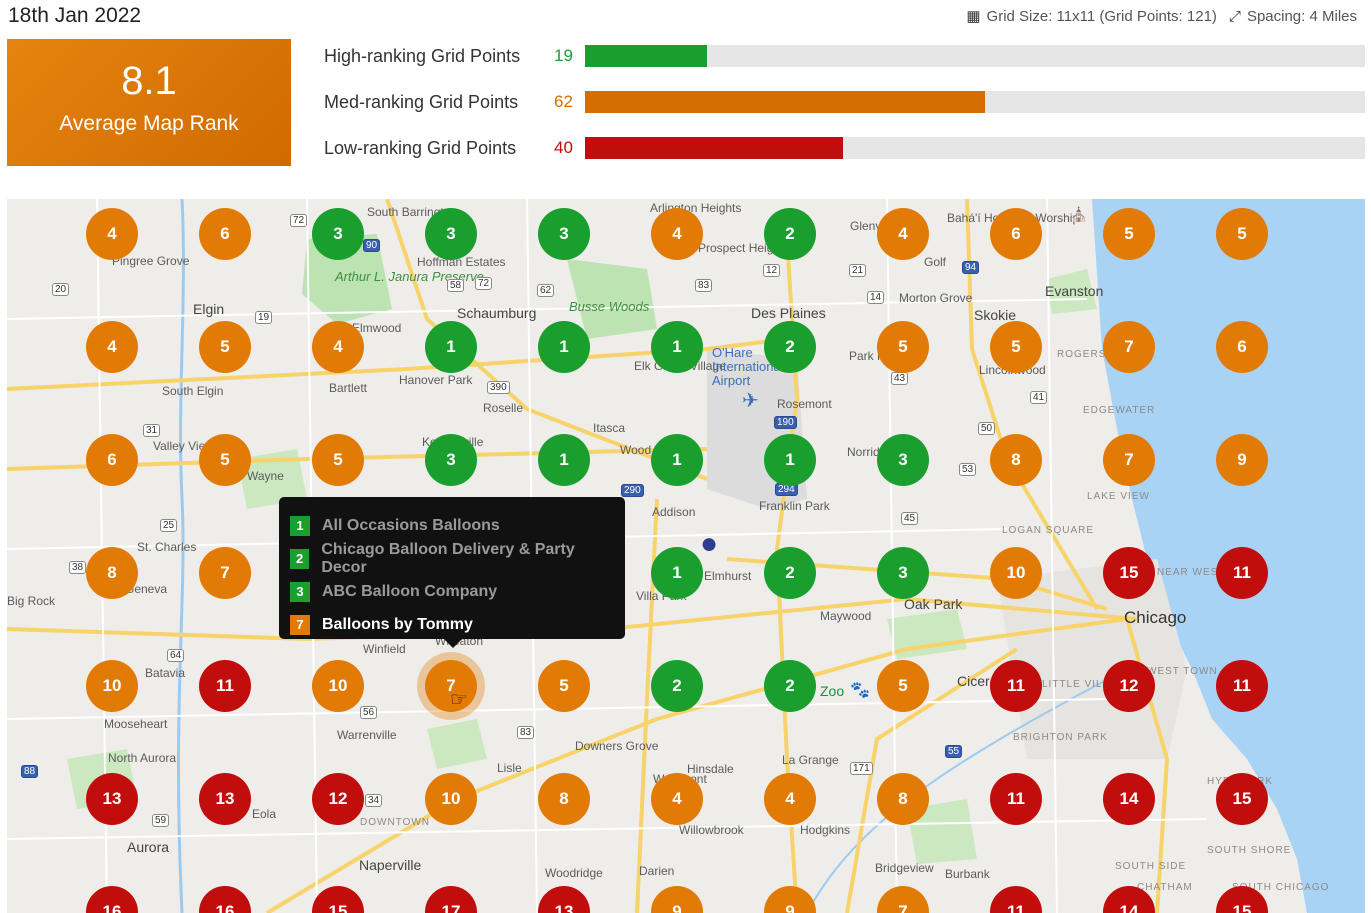  Describe the element at coordinates (546, 290) in the screenshot. I see `highway-shield: 62` at that location.